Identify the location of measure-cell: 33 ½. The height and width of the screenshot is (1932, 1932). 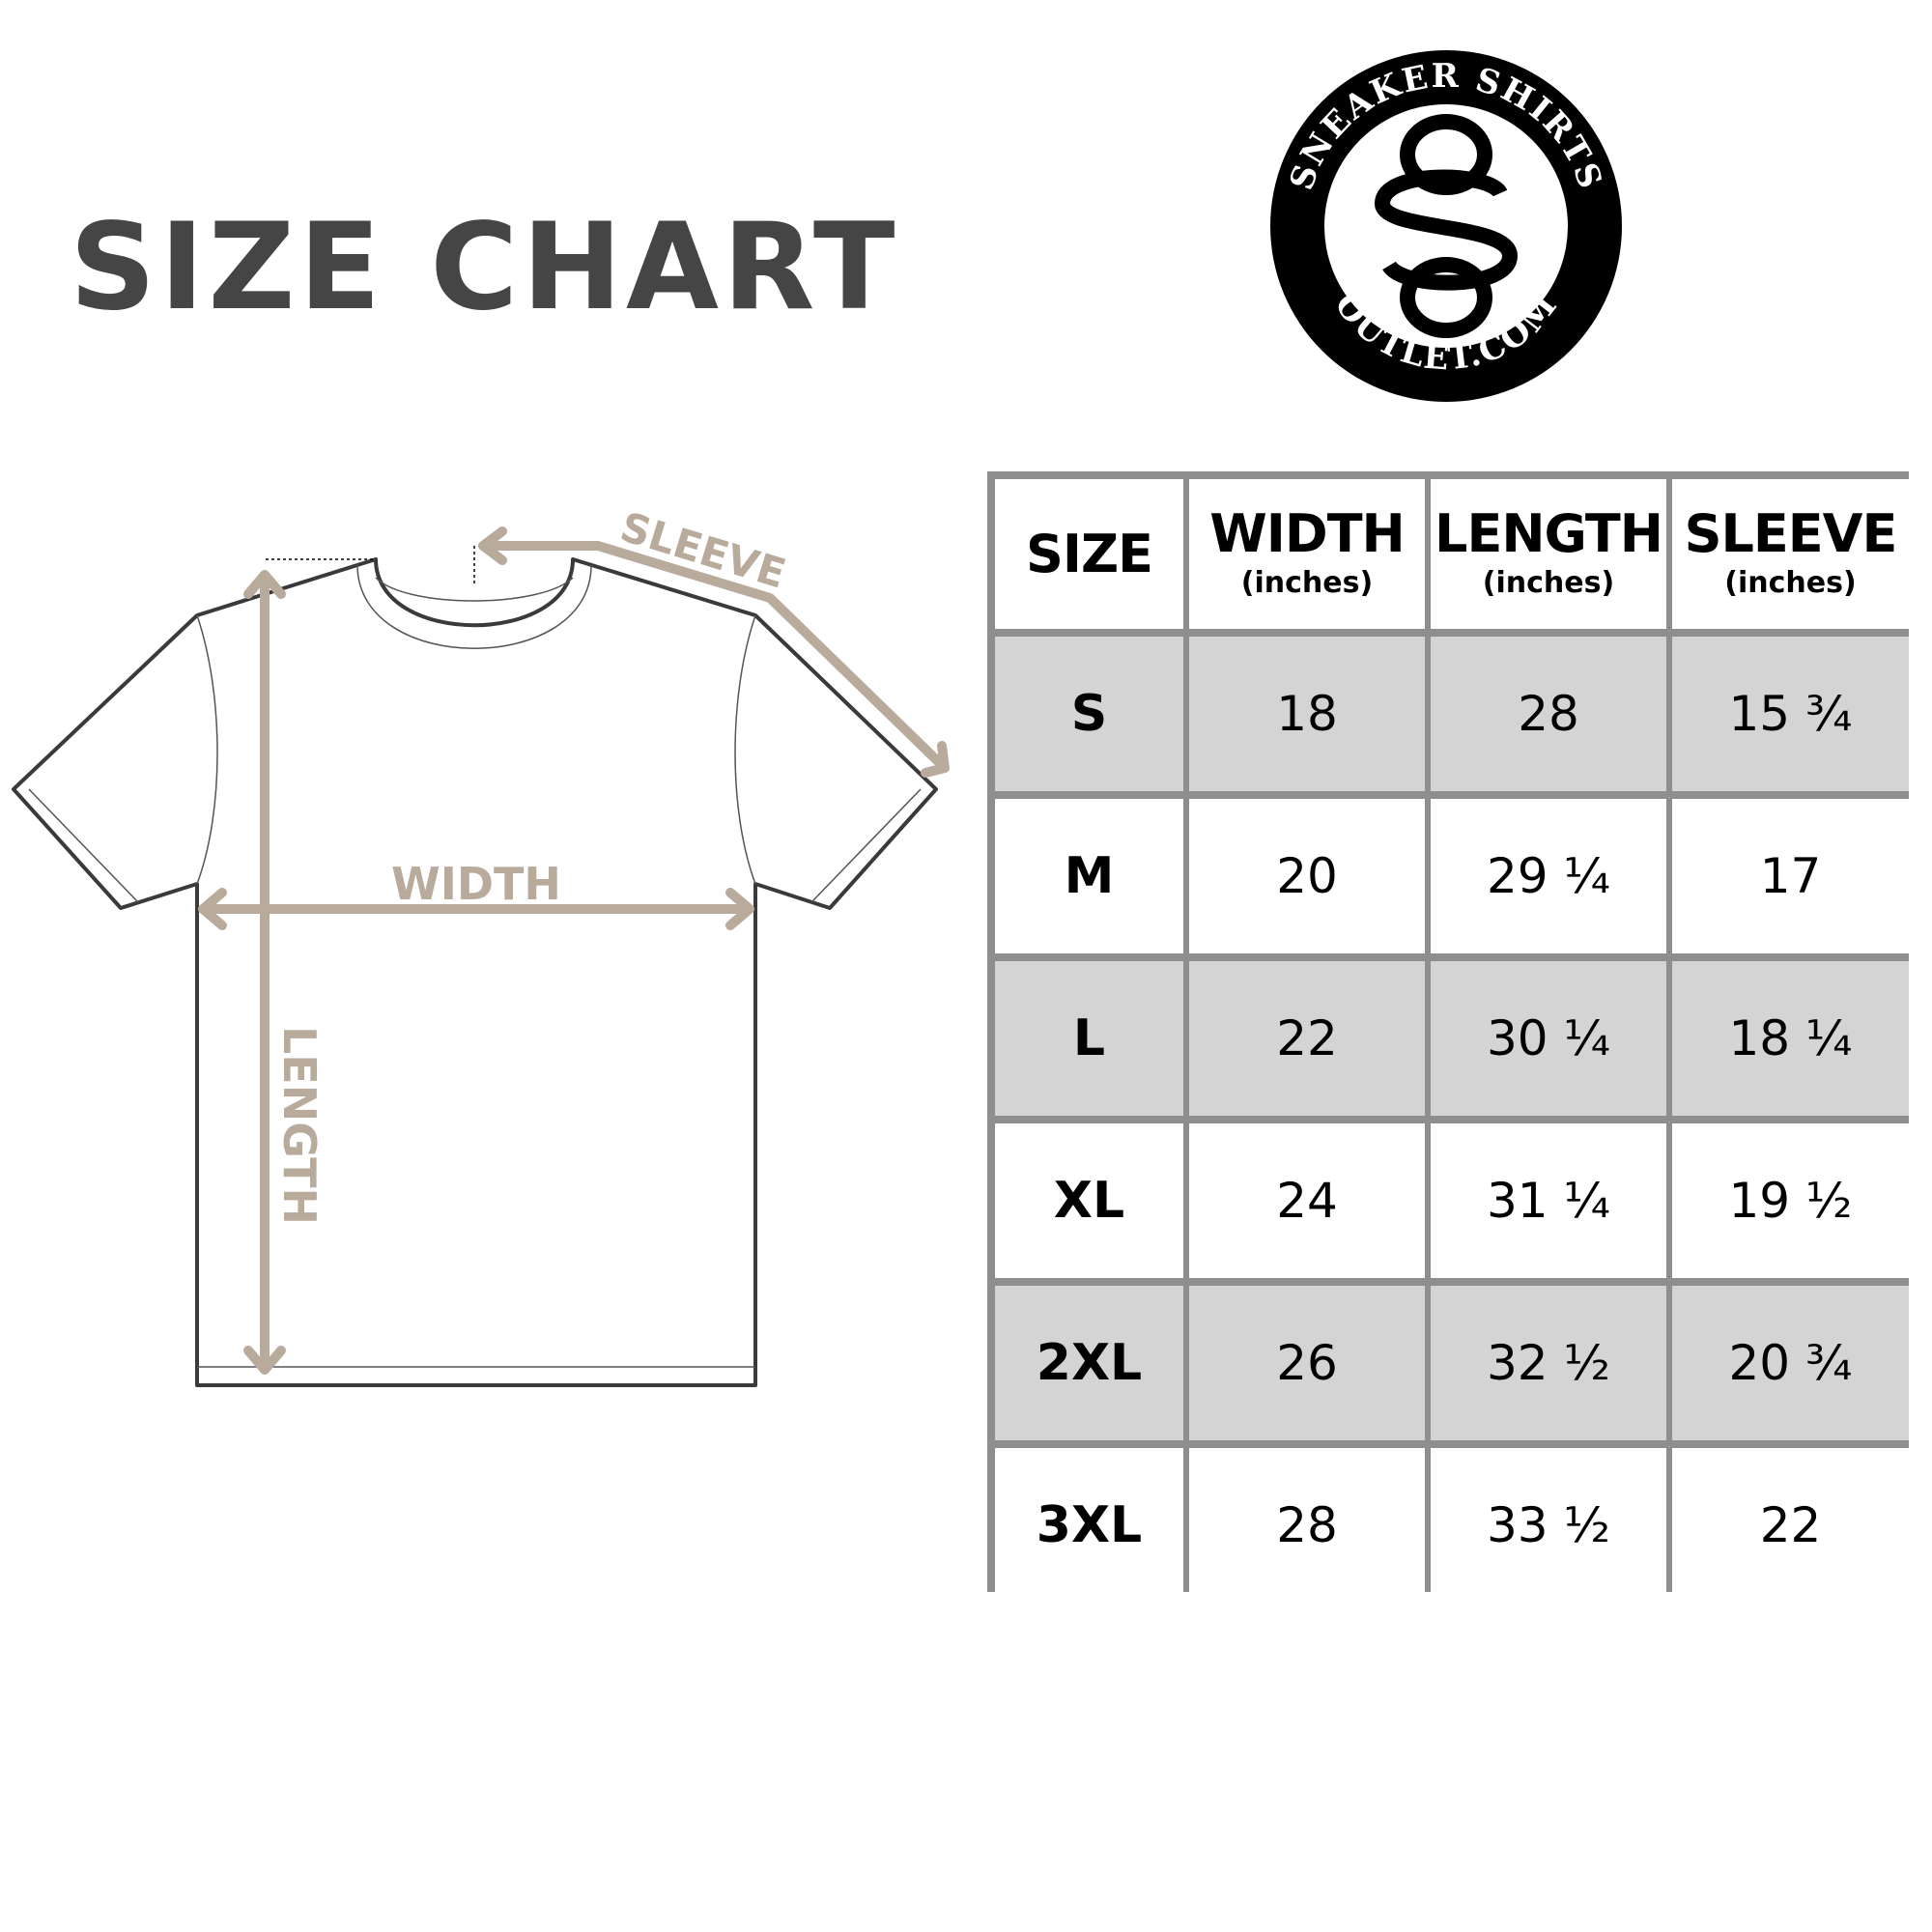
(1548, 1525).